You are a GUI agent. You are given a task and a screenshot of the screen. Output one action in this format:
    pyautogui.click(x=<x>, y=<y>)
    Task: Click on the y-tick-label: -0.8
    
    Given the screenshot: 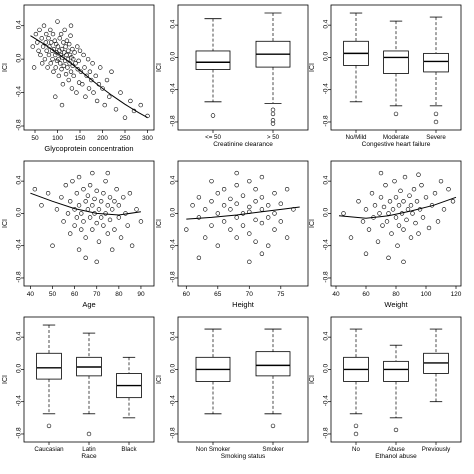 What is the action you would take?
    pyautogui.click(x=19, y=125)
    